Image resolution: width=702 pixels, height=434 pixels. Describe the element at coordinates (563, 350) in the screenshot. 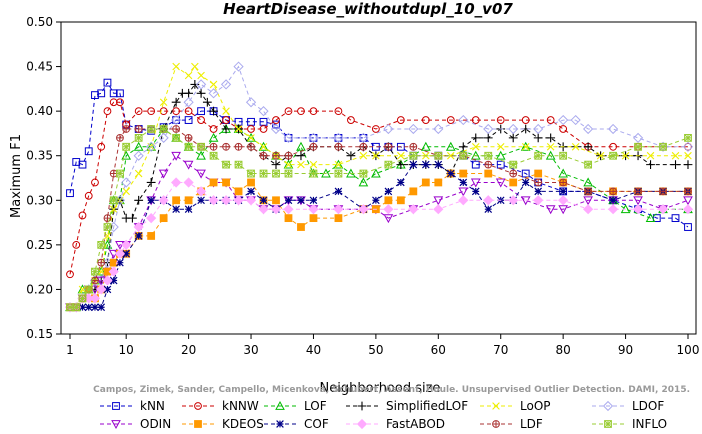

I see `x-tick-label-8: 80` at that location.